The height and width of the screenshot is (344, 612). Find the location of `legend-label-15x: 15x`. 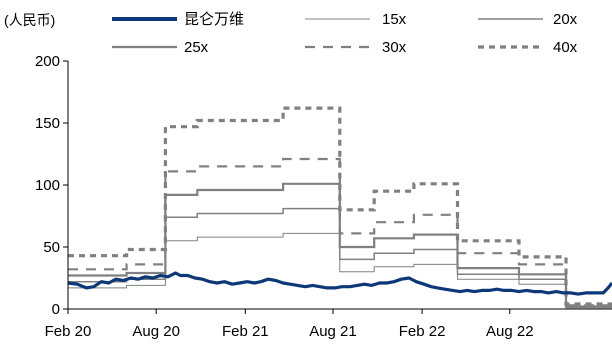

legend-label-15x: 15x is located at coordinates (394, 19).